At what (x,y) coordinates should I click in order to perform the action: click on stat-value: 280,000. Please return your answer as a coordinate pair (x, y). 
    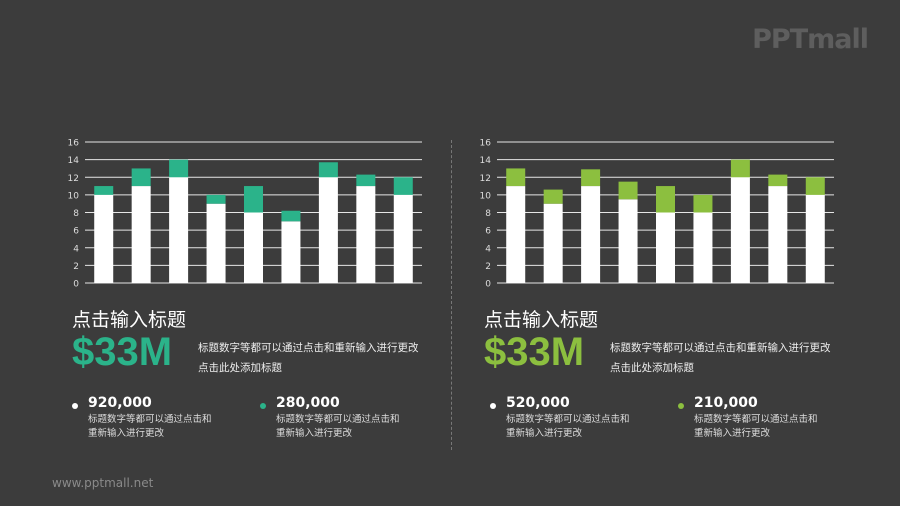
    Looking at the image, I should click on (308, 403).